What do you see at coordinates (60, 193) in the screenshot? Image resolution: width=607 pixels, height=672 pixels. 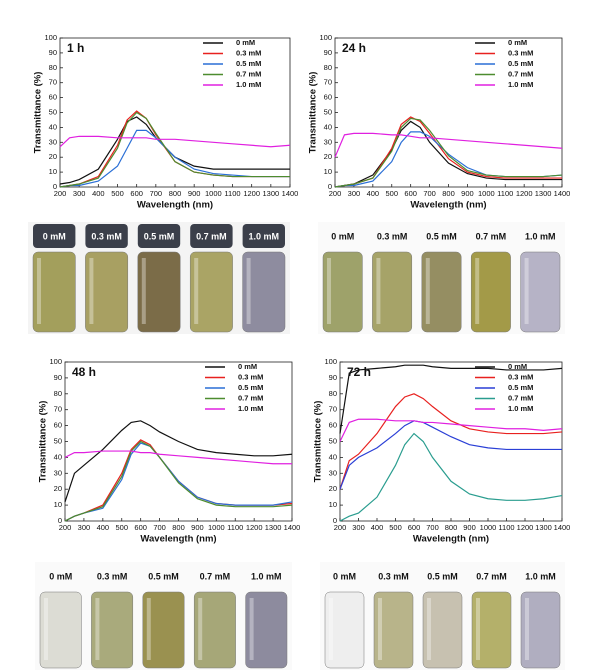 I see `x-tick-label: 200` at bounding box center [60, 193].